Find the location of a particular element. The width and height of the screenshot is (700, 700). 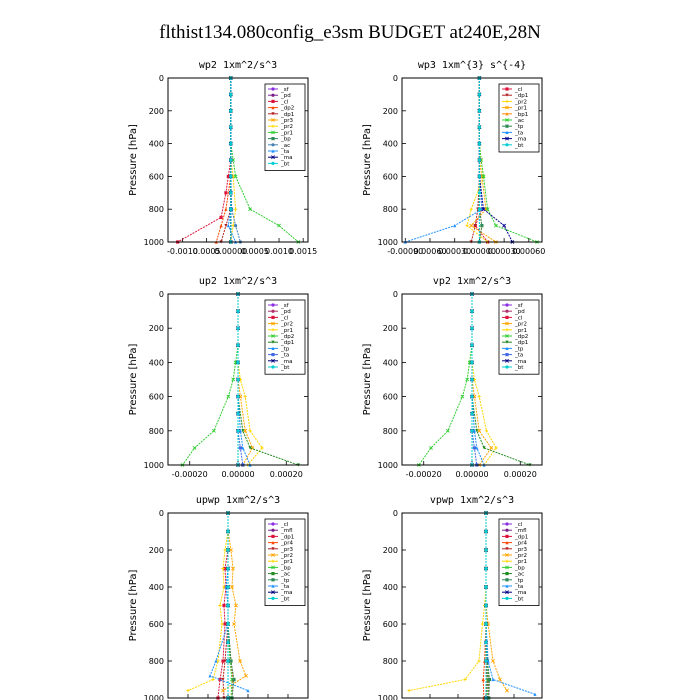

legend-label: _pr3 is located at coordinates (287, 121).